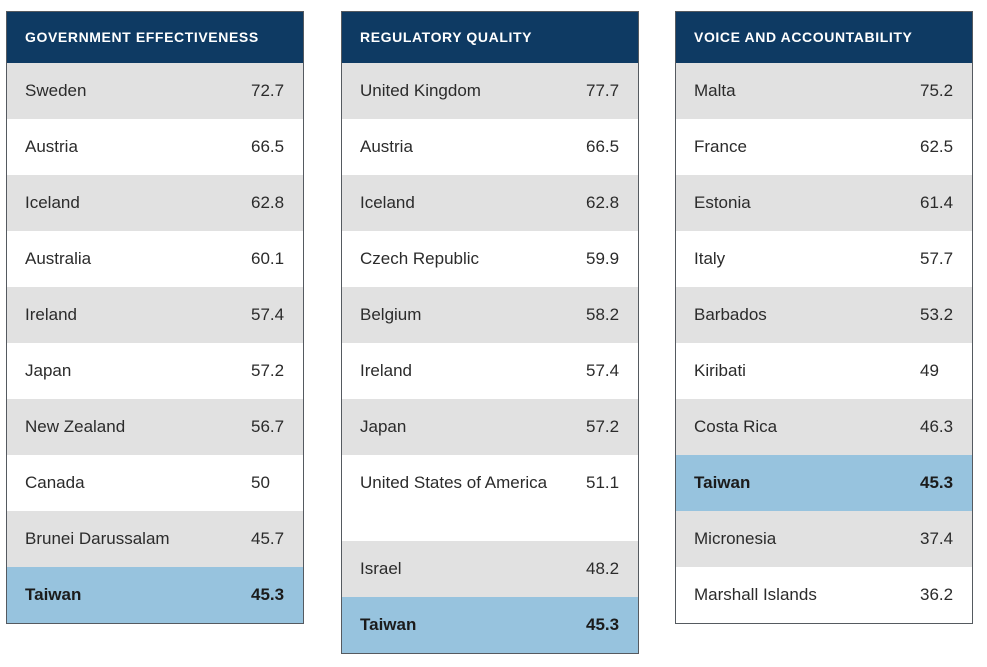 The height and width of the screenshot is (667, 987). What do you see at coordinates (268, 90) in the screenshot?
I see `score-value: 72.7` at bounding box center [268, 90].